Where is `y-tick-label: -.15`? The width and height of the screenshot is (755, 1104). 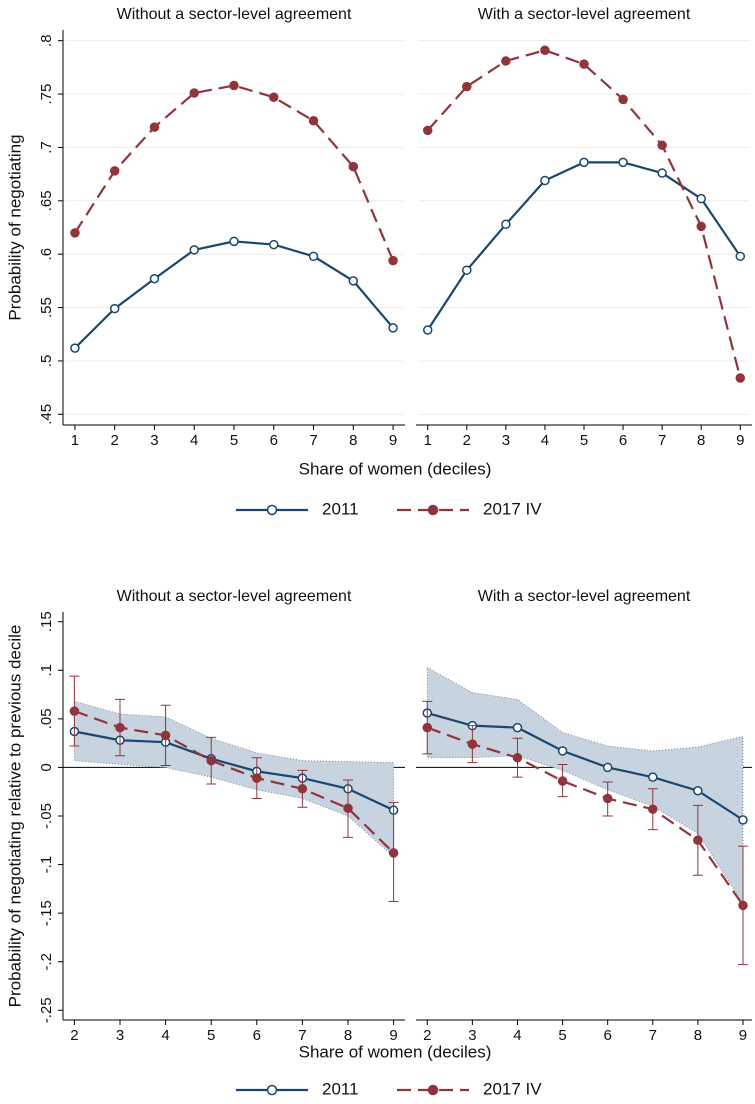 y-tick-label: -.15 is located at coordinates (46, 913).